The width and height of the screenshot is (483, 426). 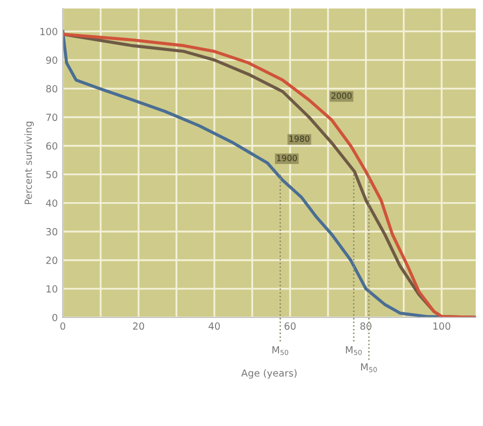 What do you see at coordinates (52, 146) in the screenshot?
I see `y-tick-label: 60` at bounding box center [52, 146].